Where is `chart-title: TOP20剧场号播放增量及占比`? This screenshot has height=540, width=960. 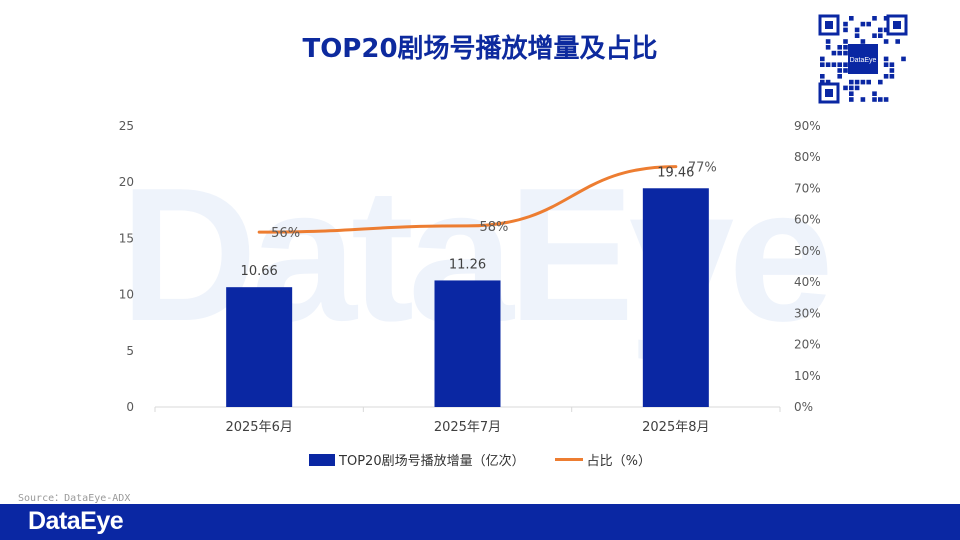
chart-title: TOP20剧场号播放增量及占比 is located at coordinates (480, 49).